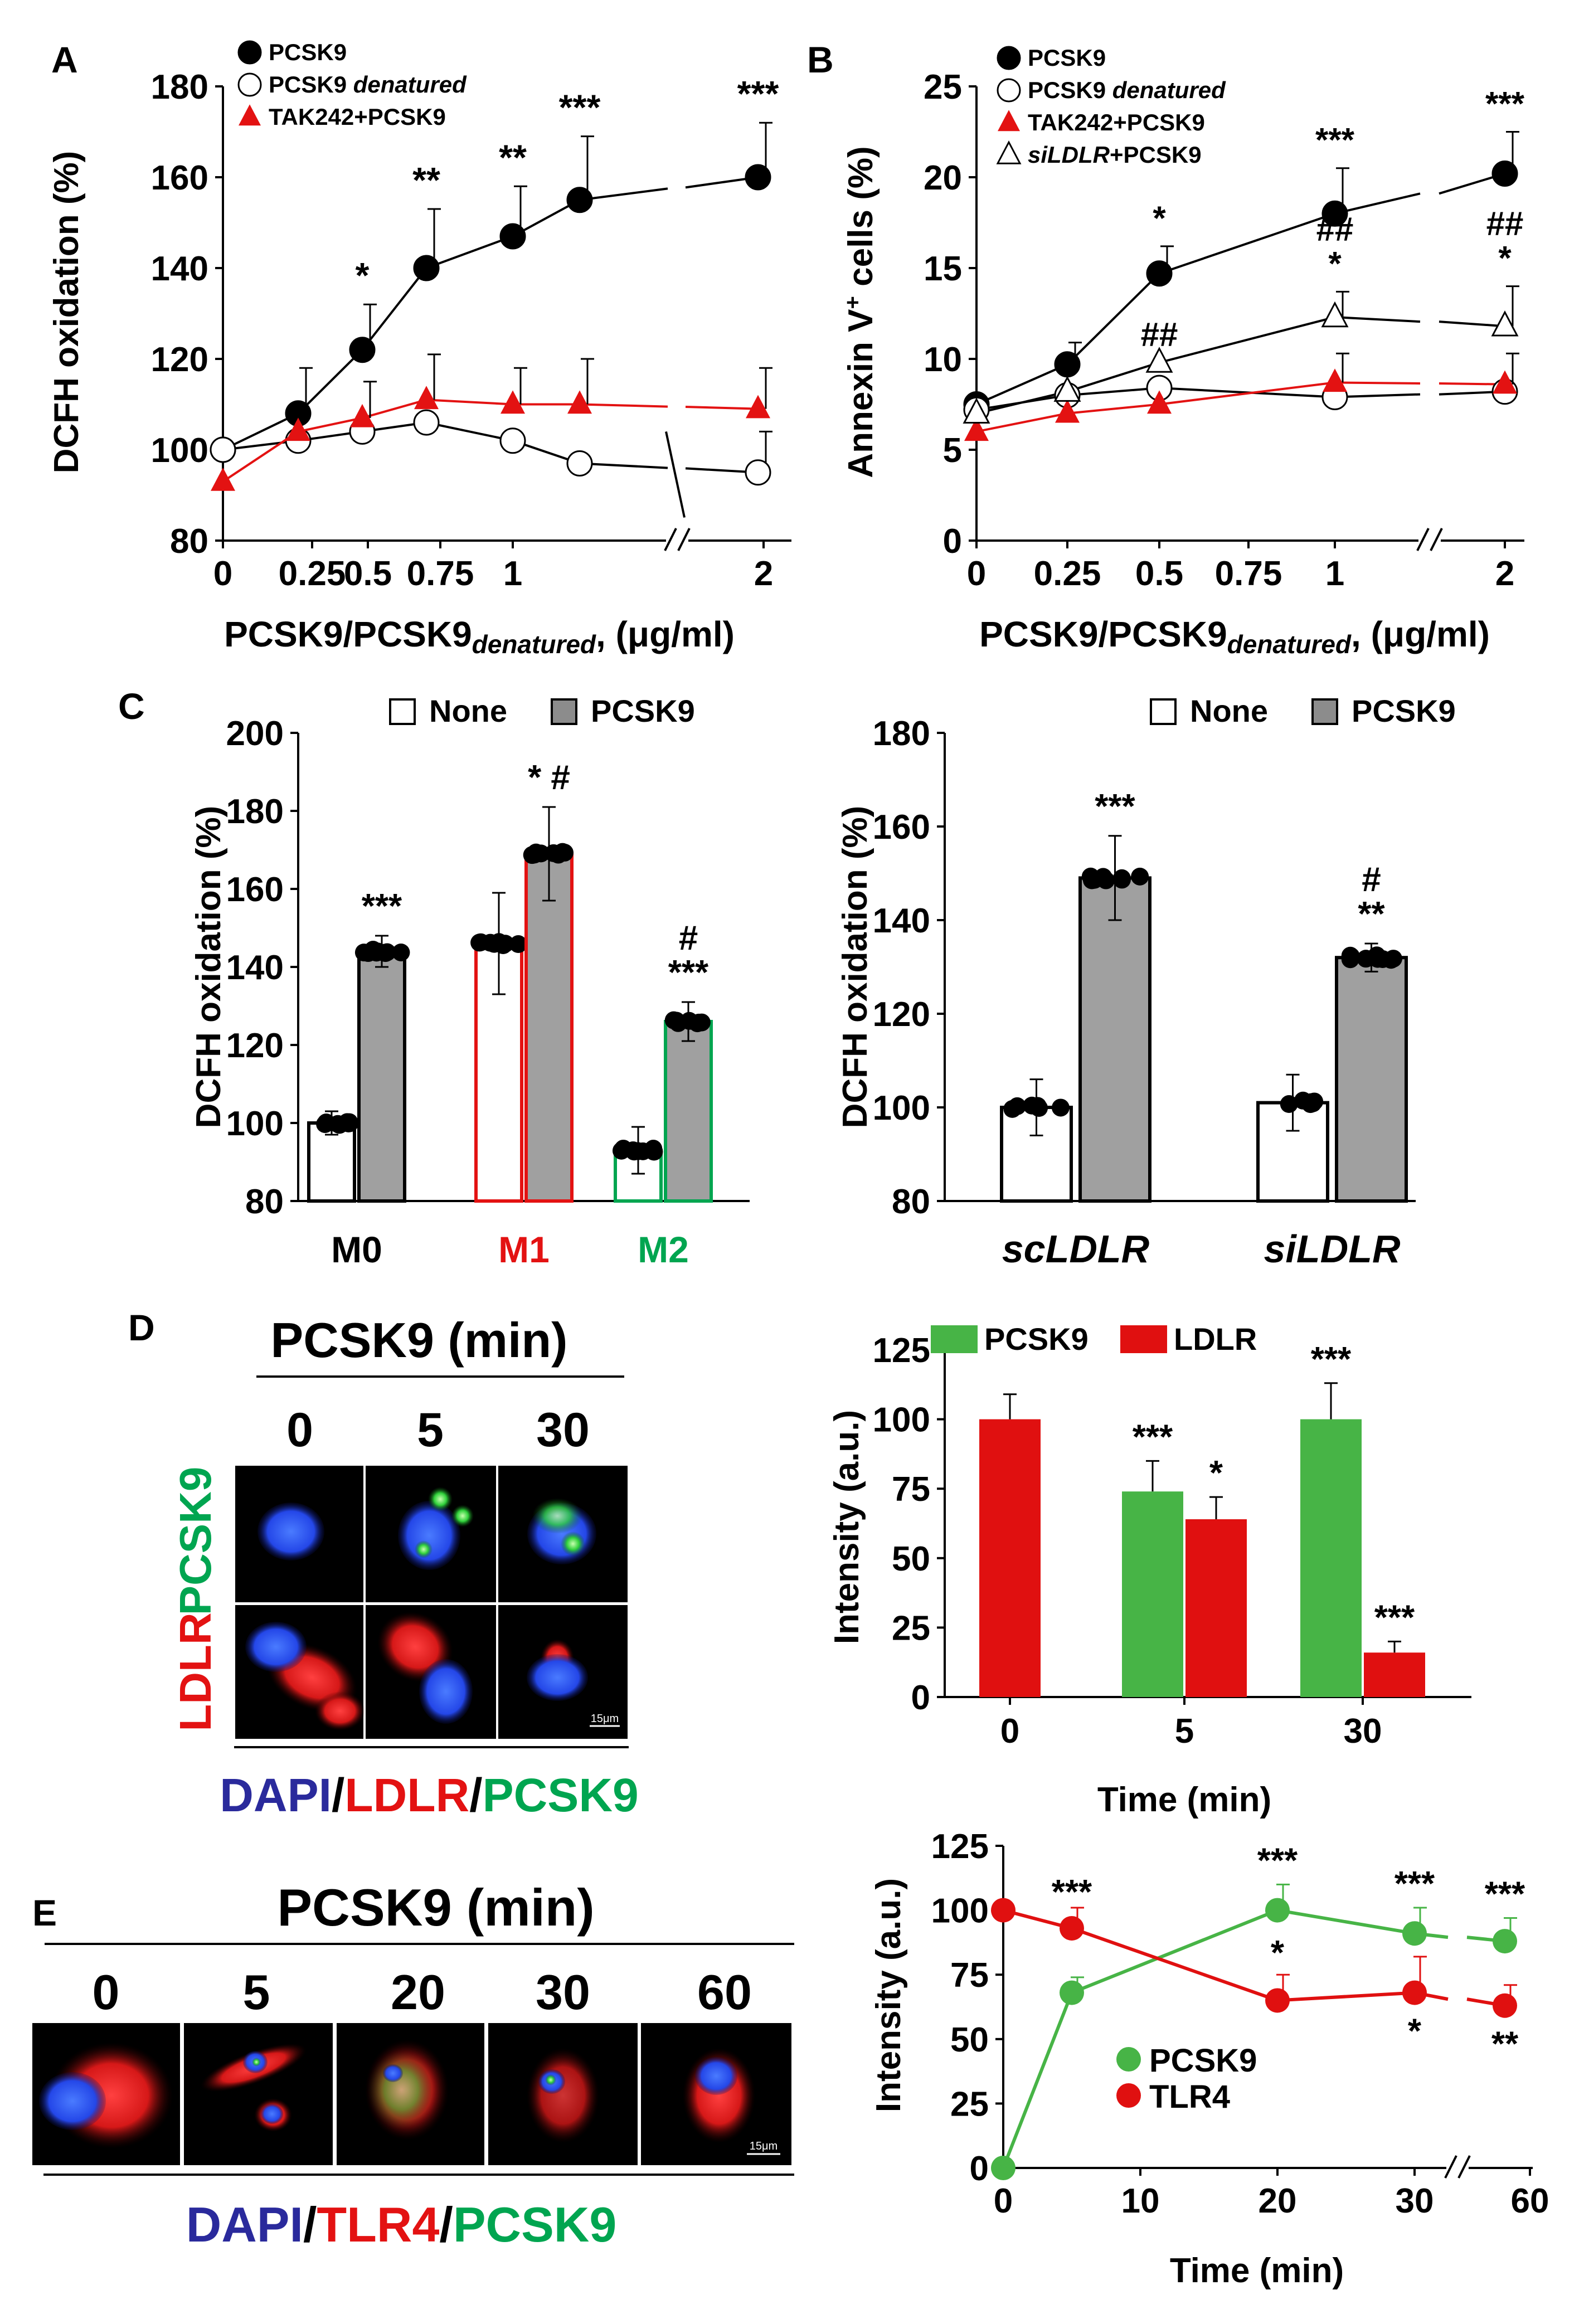 Image resolution: width=1584 pixels, height=2324 pixels. I want to click on panel-c-left-y-label: DCFH oxidation (%), so click(209, 967).